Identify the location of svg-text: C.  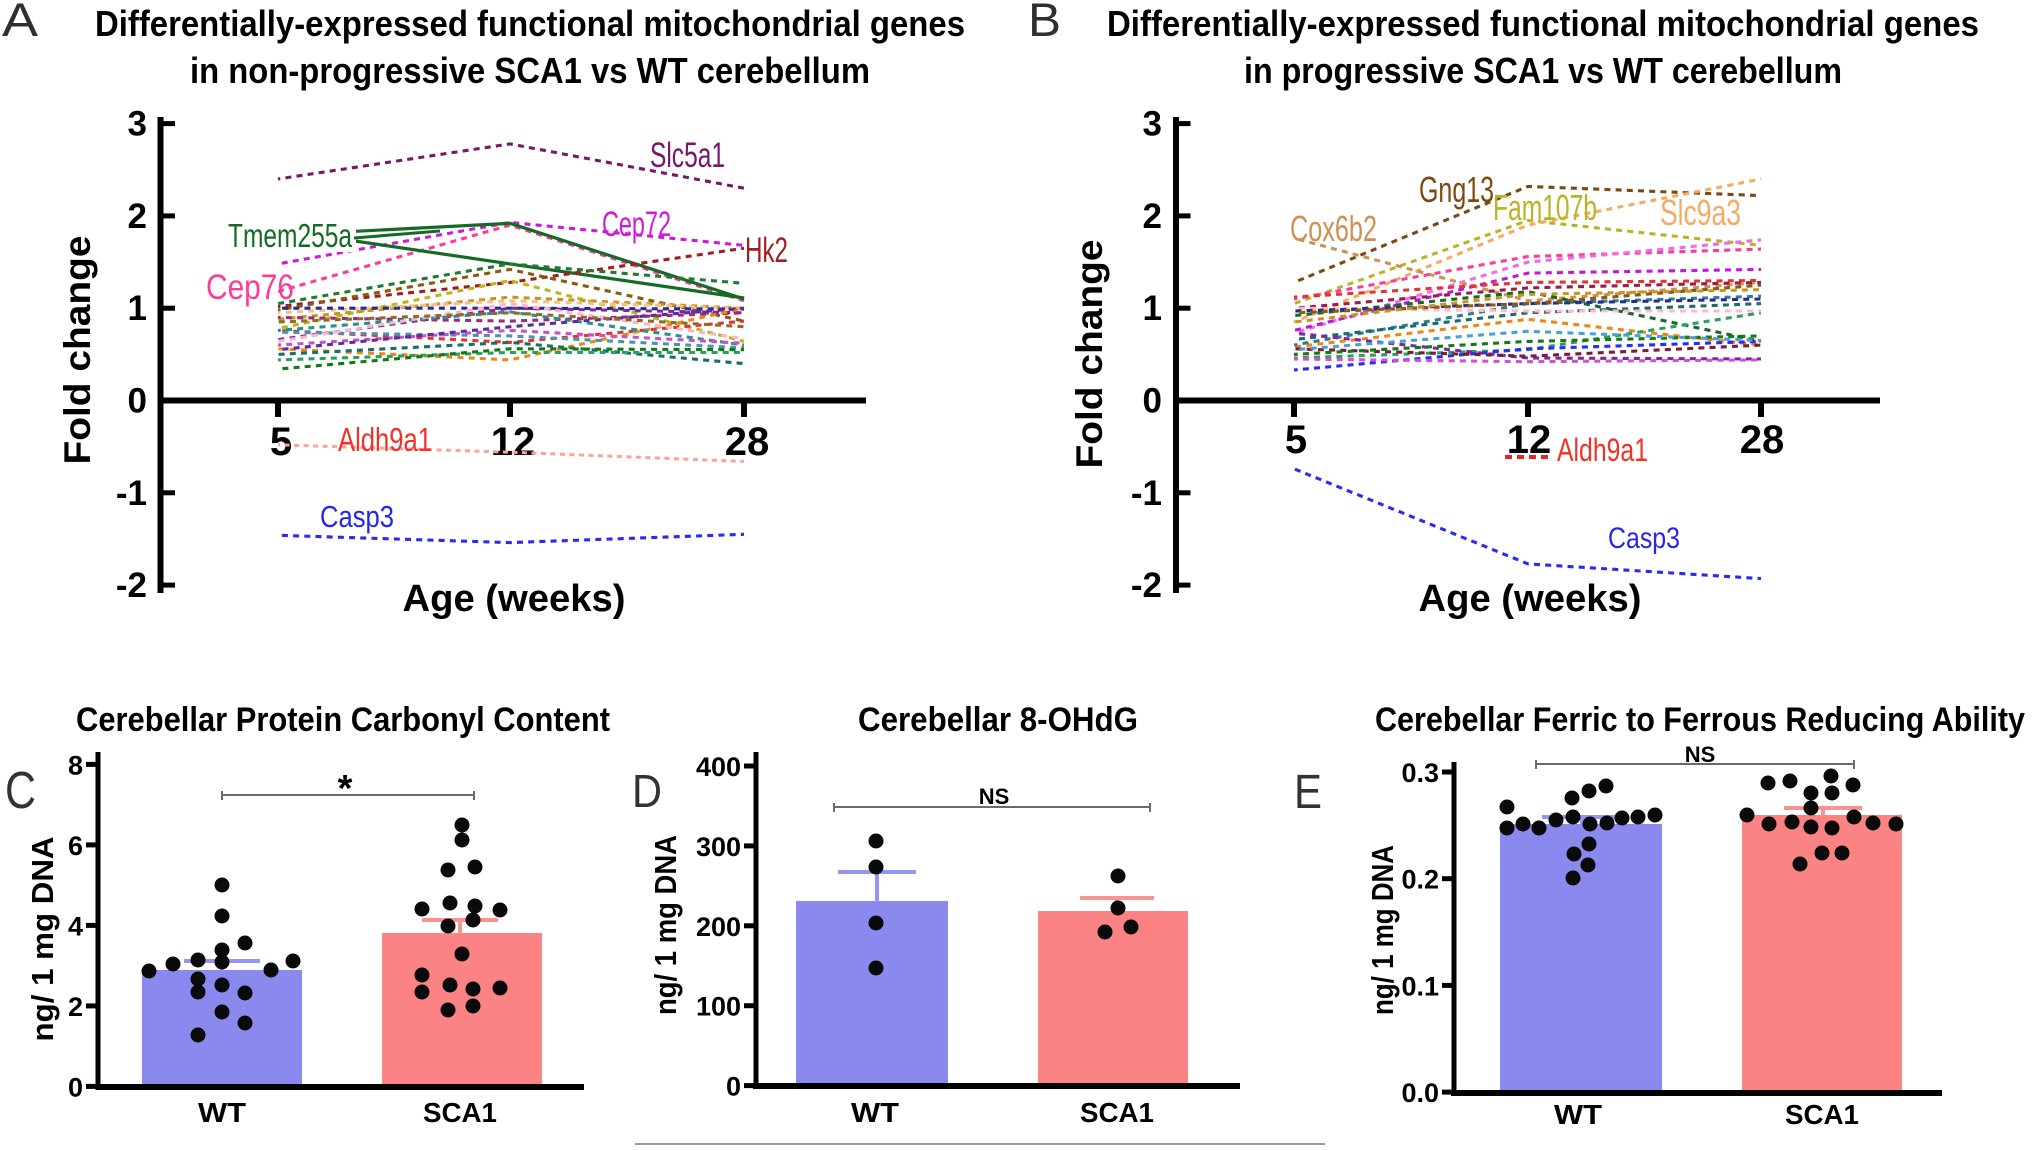
(20, 791).